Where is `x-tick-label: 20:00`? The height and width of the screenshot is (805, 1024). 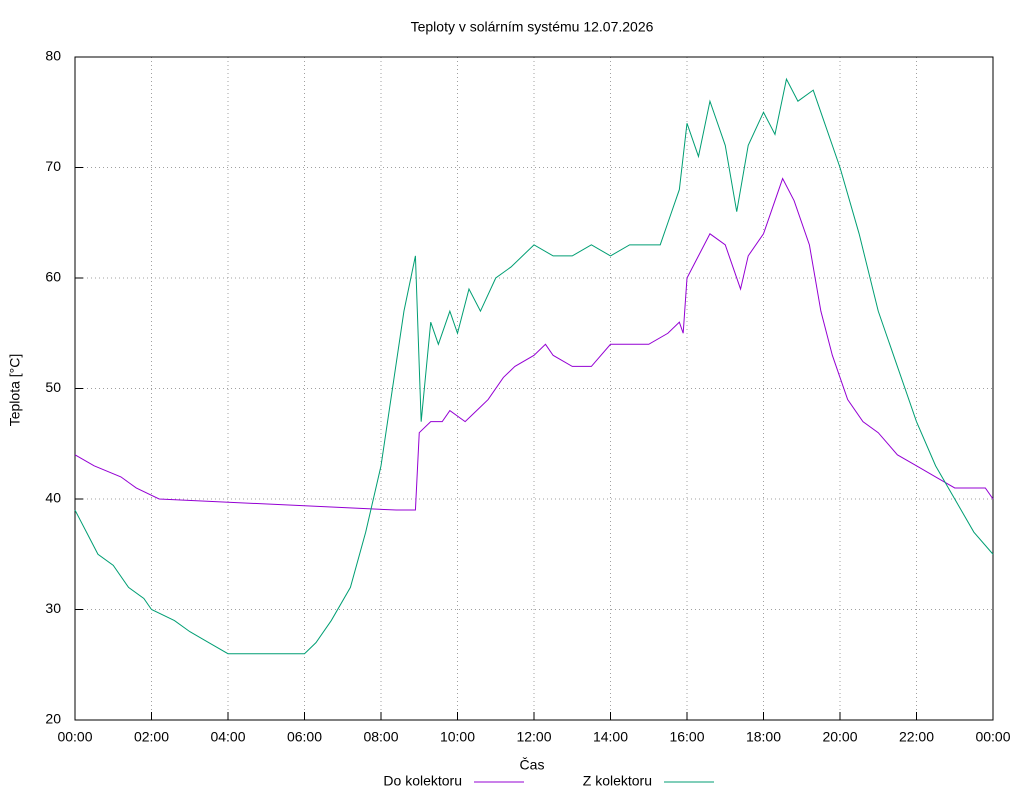 x-tick-label: 20:00 is located at coordinates (839, 737).